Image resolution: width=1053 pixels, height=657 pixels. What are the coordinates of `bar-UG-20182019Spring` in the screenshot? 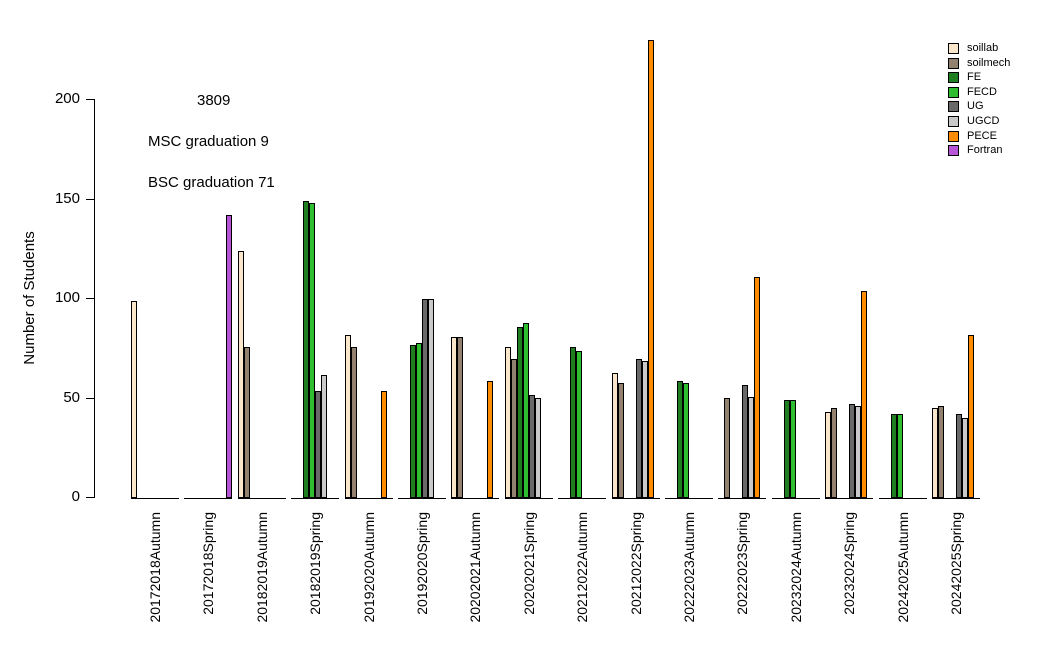 It's located at (318, 444).